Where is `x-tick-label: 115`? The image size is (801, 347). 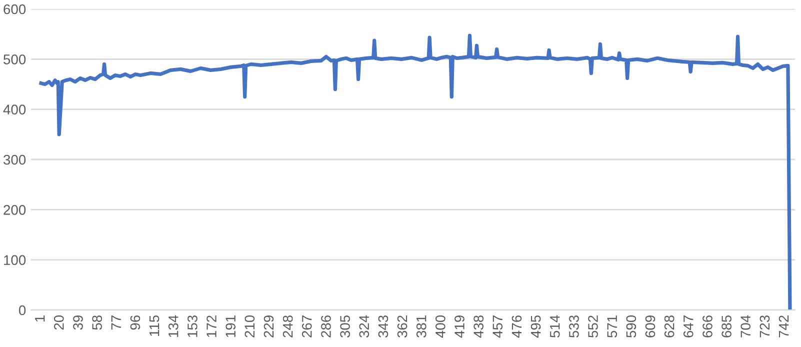 x-tick-label: 115 is located at coordinates (155, 325).